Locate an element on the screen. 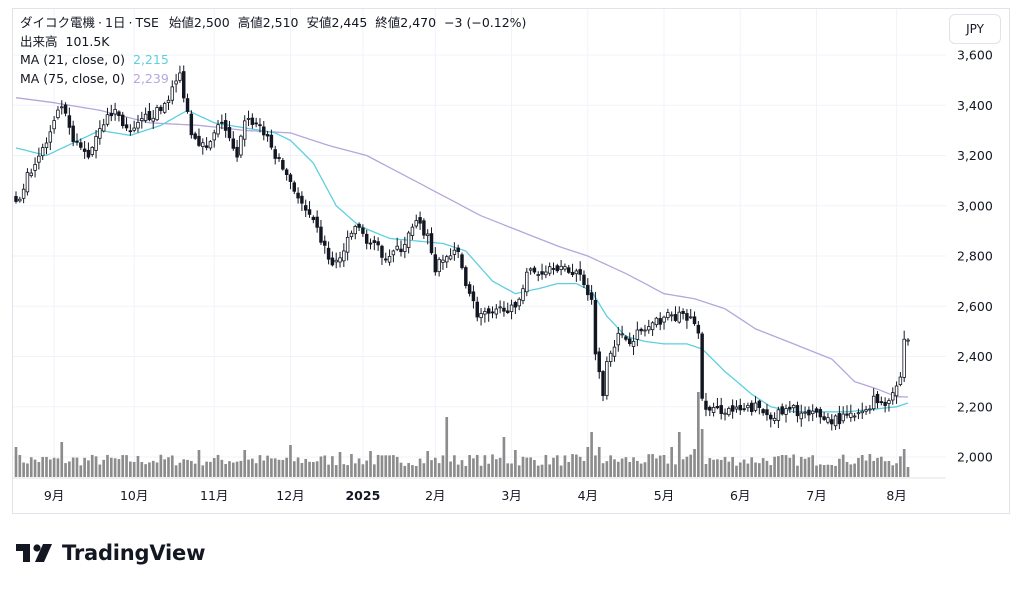 The image size is (1024, 590). x-tick-label: 4月 is located at coordinates (588, 495).